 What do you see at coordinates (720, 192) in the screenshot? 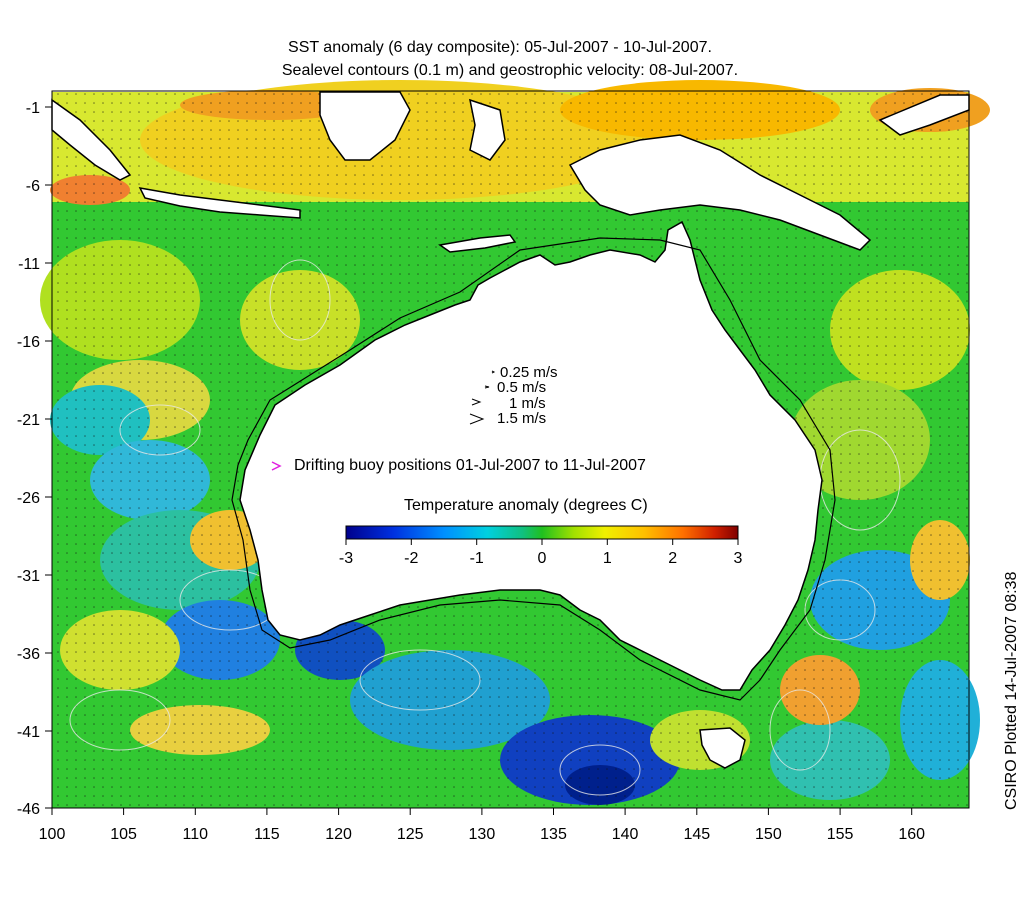
I see `new-guinea-land` at bounding box center [720, 192].